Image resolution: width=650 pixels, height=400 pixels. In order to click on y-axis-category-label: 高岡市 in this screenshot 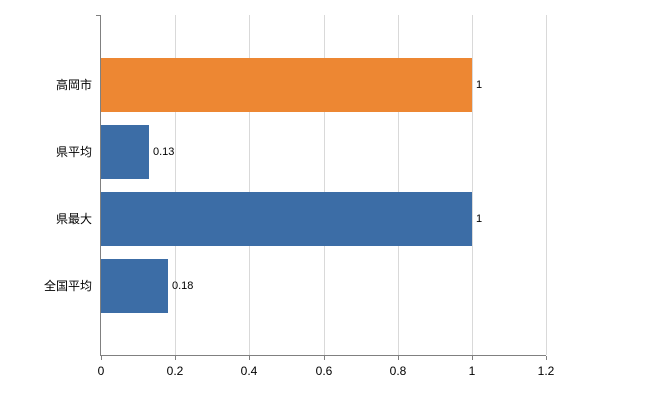, I will do `click(73, 84)`.